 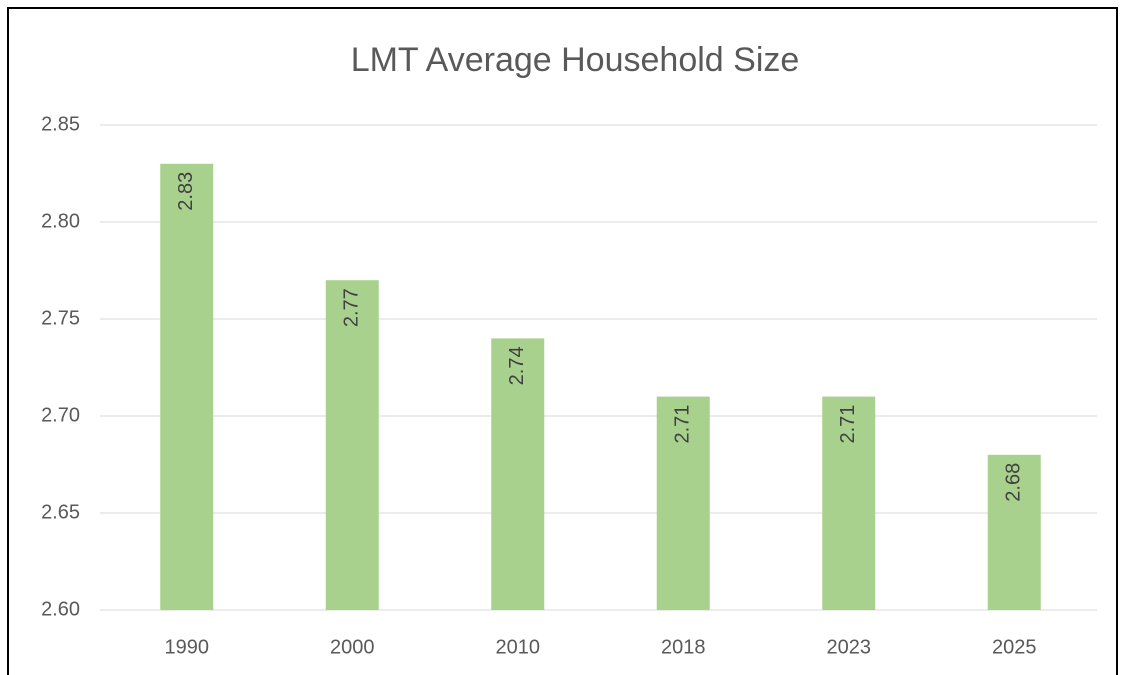 I want to click on x-tick-label: 2000, so click(x=352, y=647).